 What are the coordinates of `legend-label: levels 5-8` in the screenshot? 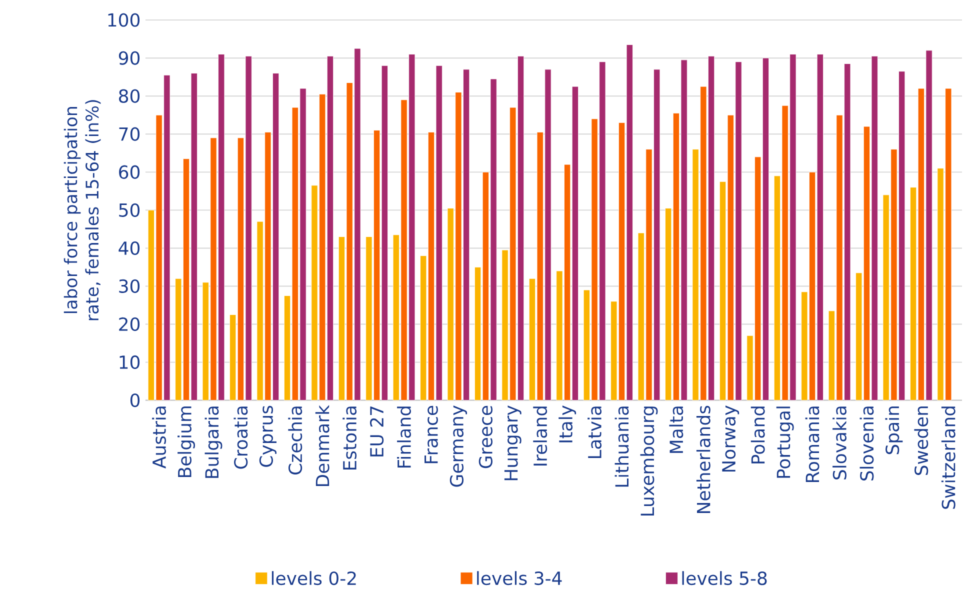 It's located at (724, 578).